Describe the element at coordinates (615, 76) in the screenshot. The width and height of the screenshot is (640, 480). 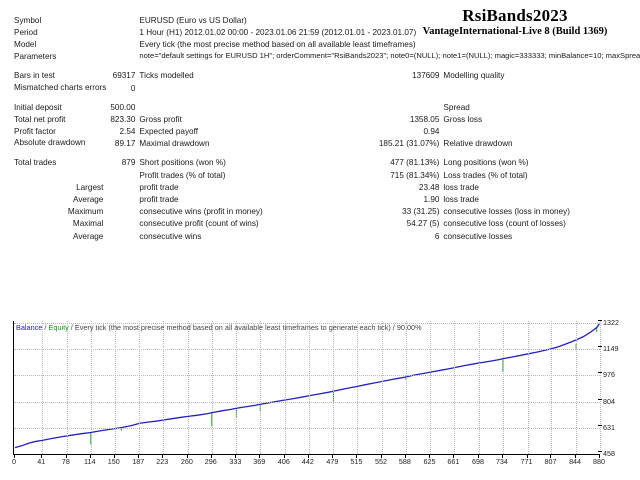
I see `quality-value: 90.00%` at that location.